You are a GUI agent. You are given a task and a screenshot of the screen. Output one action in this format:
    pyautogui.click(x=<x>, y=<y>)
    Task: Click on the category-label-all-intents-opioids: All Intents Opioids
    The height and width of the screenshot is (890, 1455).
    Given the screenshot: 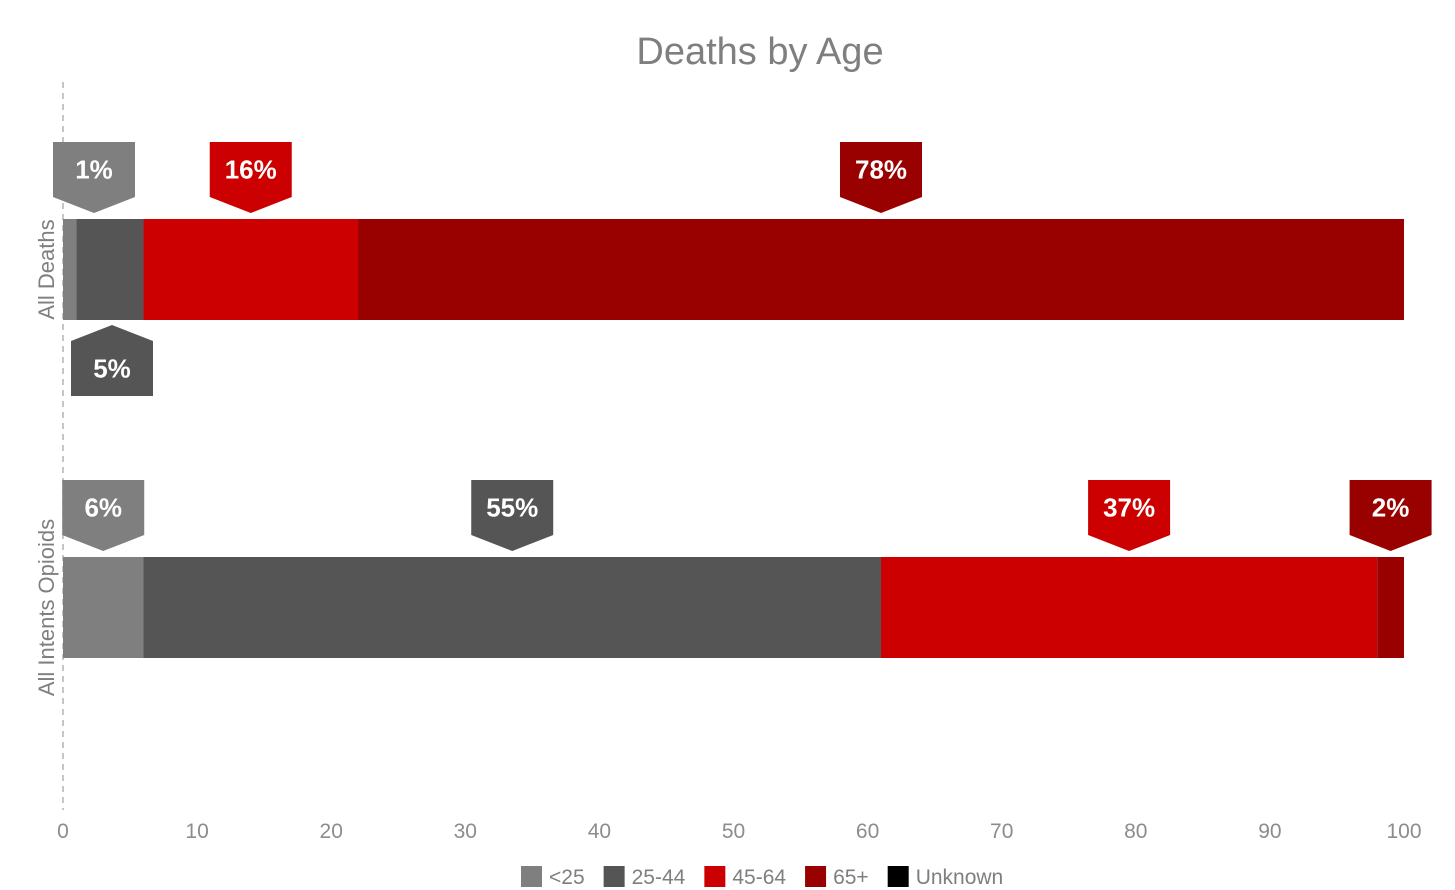 What is the action you would take?
    pyautogui.click(x=46, y=607)
    